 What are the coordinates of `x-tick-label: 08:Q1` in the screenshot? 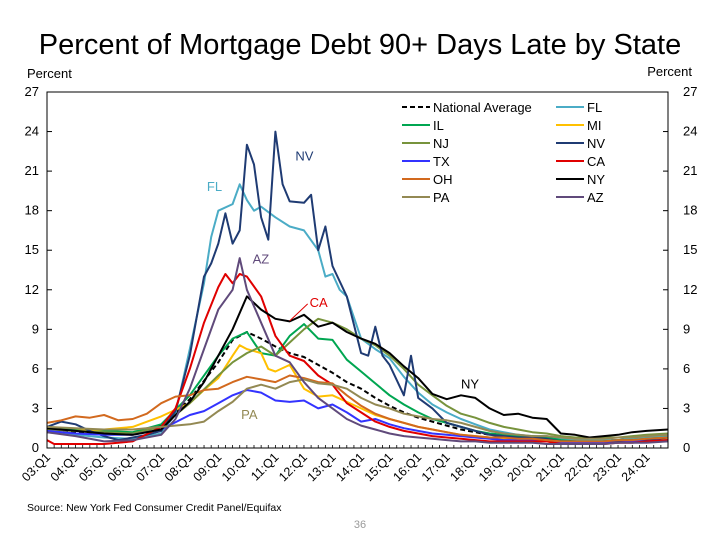 It's located at (179, 467).